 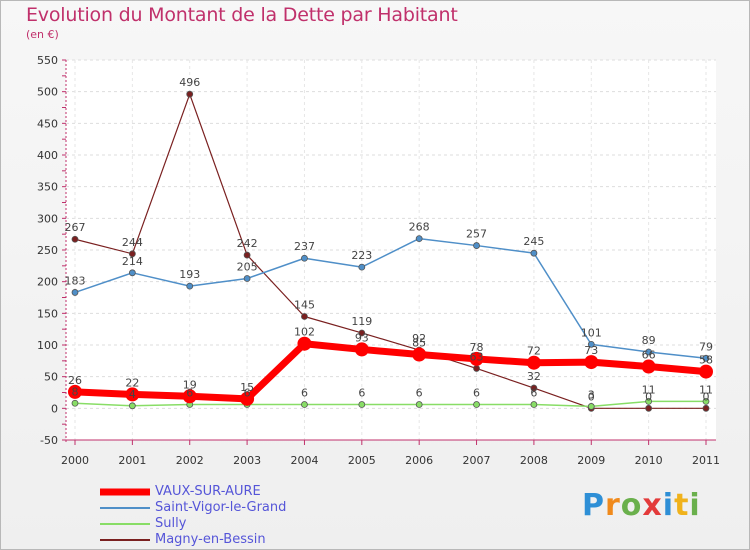 I want to click on data-label: 102, so click(x=304, y=332).